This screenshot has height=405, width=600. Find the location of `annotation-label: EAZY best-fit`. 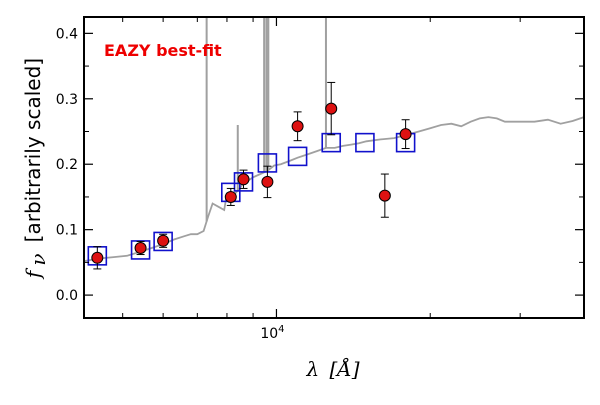

annotation-label: EAZY best-fit is located at coordinates (163, 50).